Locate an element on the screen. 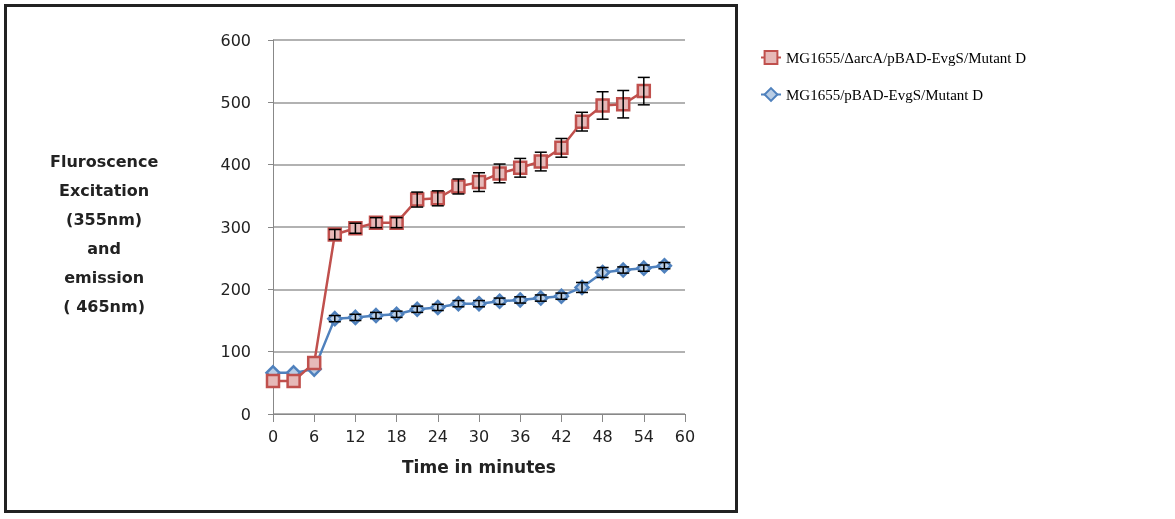 The height and width of the screenshot is (519, 1175). x-tick-label: 36 is located at coordinates (520, 436).